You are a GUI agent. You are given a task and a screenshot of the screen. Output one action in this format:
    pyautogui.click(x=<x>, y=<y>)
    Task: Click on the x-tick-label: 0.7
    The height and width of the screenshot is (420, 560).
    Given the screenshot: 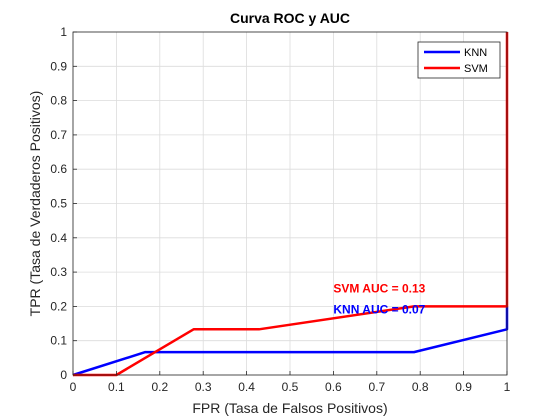 What is the action you would take?
    pyautogui.click(x=376, y=387)
    